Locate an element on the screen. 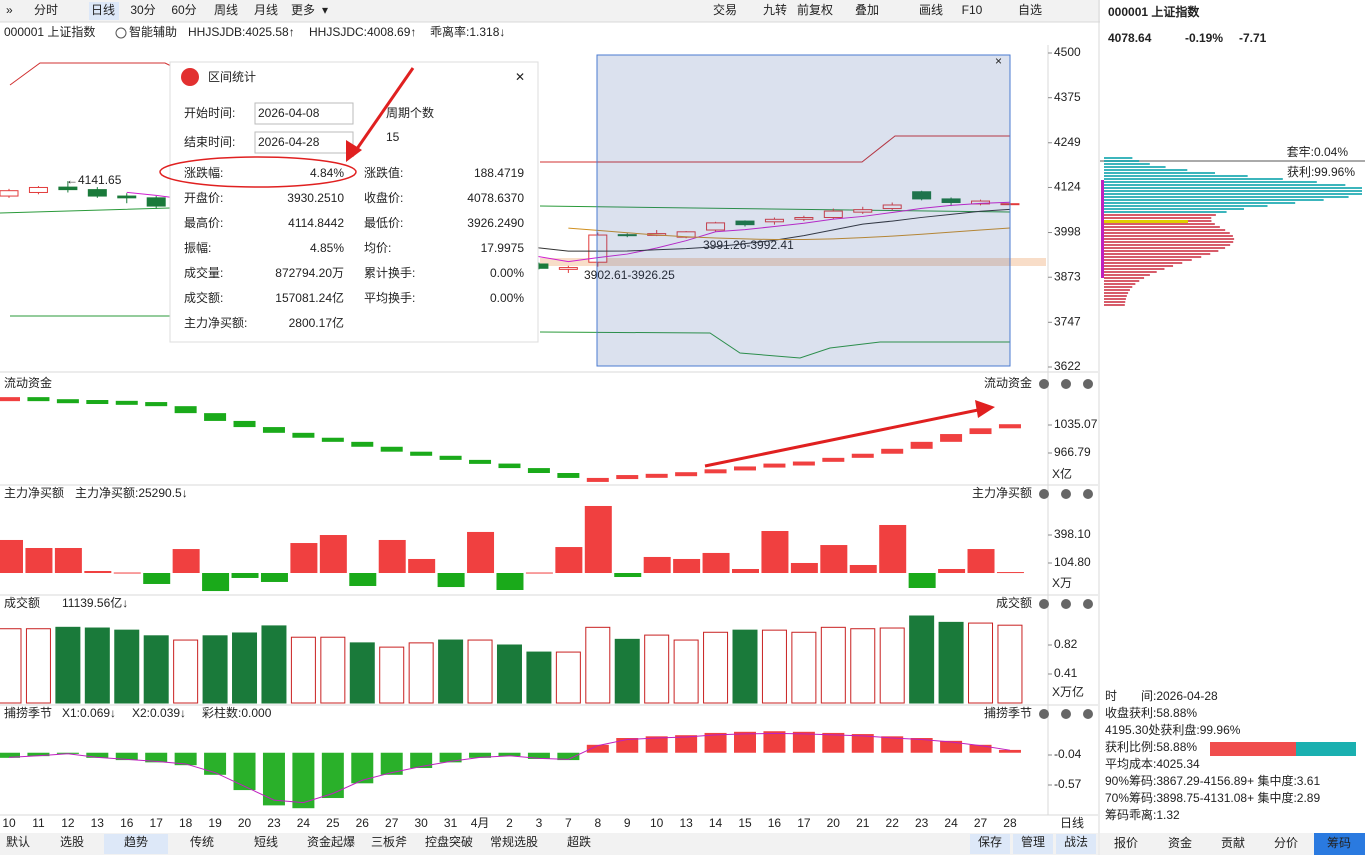  action-button: 保存 is located at coordinates (990, 842).